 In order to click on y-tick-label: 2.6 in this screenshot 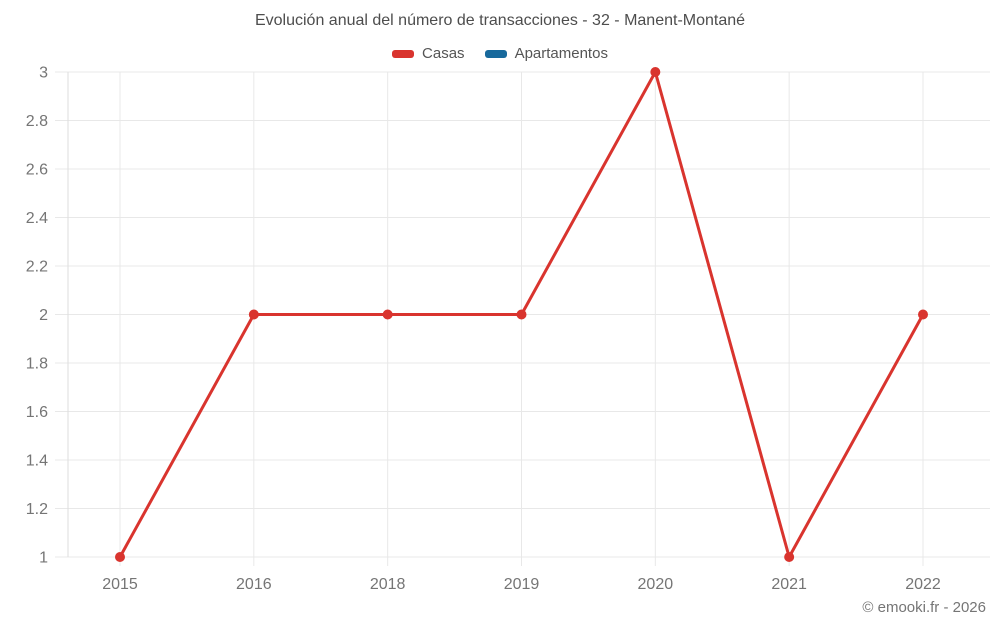, I will do `click(37, 170)`.